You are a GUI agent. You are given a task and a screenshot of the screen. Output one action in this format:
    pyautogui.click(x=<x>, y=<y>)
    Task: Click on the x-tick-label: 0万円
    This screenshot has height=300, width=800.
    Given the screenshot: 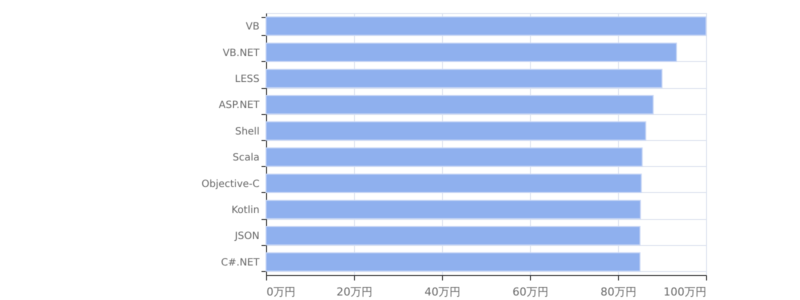 What is the action you would take?
    pyautogui.click(x=281, y=292)
    